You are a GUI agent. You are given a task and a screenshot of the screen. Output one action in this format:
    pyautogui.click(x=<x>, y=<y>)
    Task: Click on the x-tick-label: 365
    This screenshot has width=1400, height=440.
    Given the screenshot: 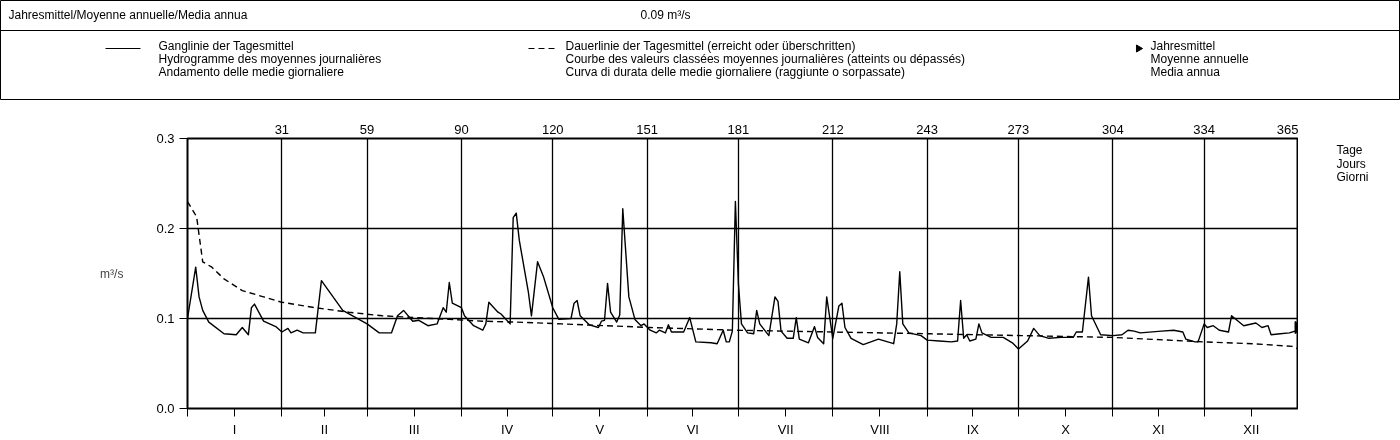 What is the action you would take?
    pyautogui.click(x=1287, y=129)
    